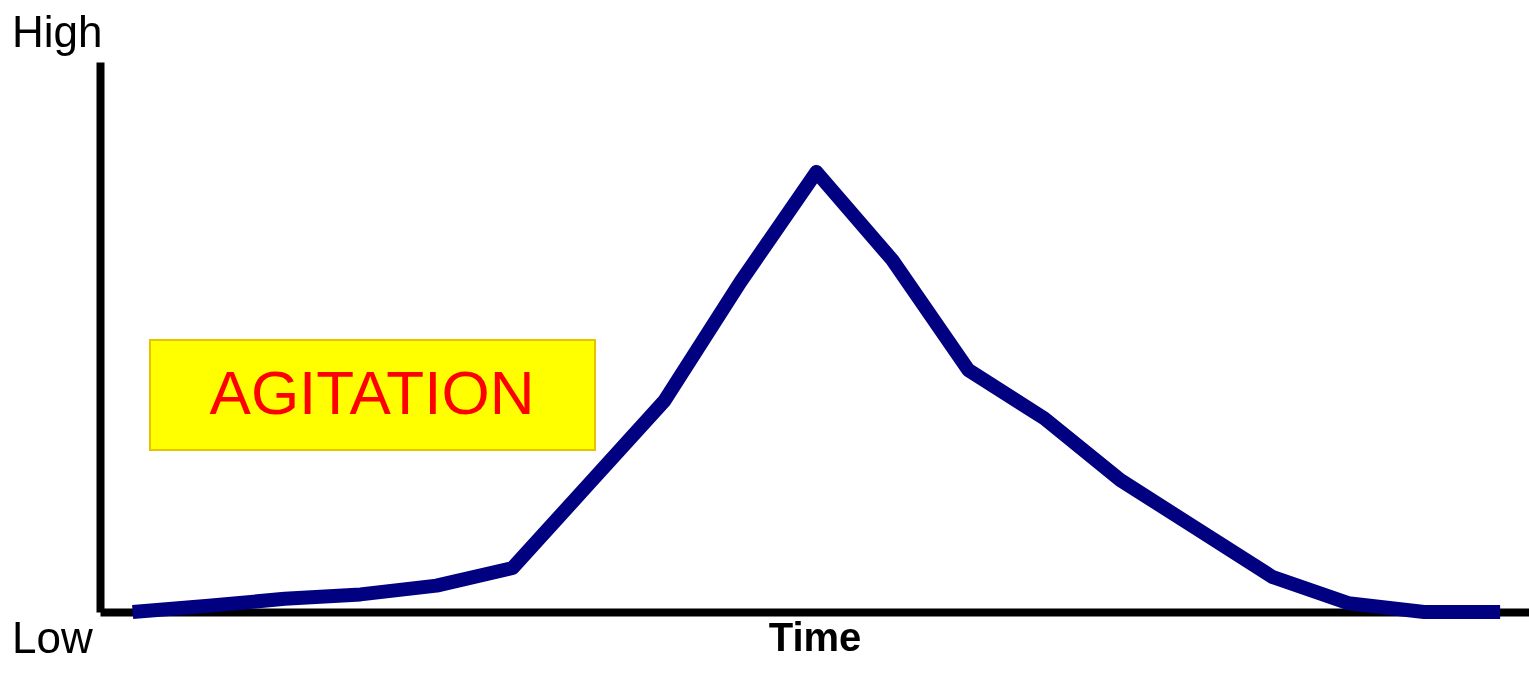  What do you see at coordinates (815, 636) in the screenshot?
I see `x-axis-title: Time` at bounding box center [815, 636].